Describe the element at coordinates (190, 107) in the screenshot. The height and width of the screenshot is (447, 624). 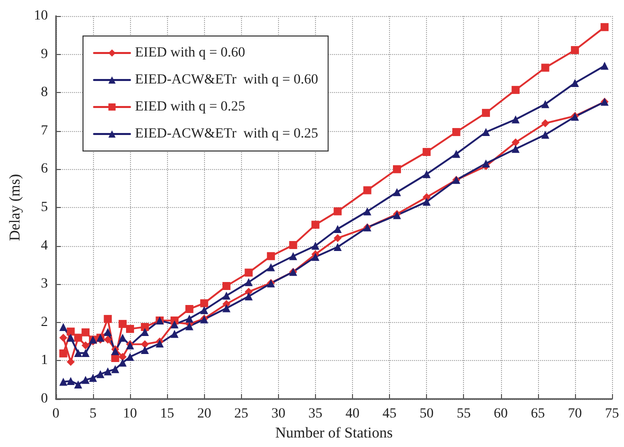
I see `legend-label: EIED with q = 0.25` at that location.